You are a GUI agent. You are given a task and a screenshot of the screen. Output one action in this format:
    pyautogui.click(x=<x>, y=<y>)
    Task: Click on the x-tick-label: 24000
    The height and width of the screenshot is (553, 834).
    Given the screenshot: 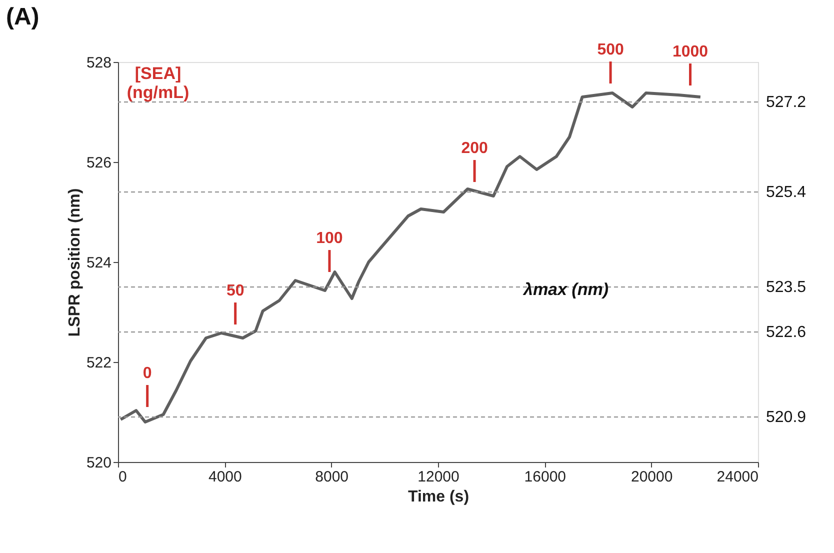 What is the action you would take?
    pyautogui.click(x=737, y=477)
    